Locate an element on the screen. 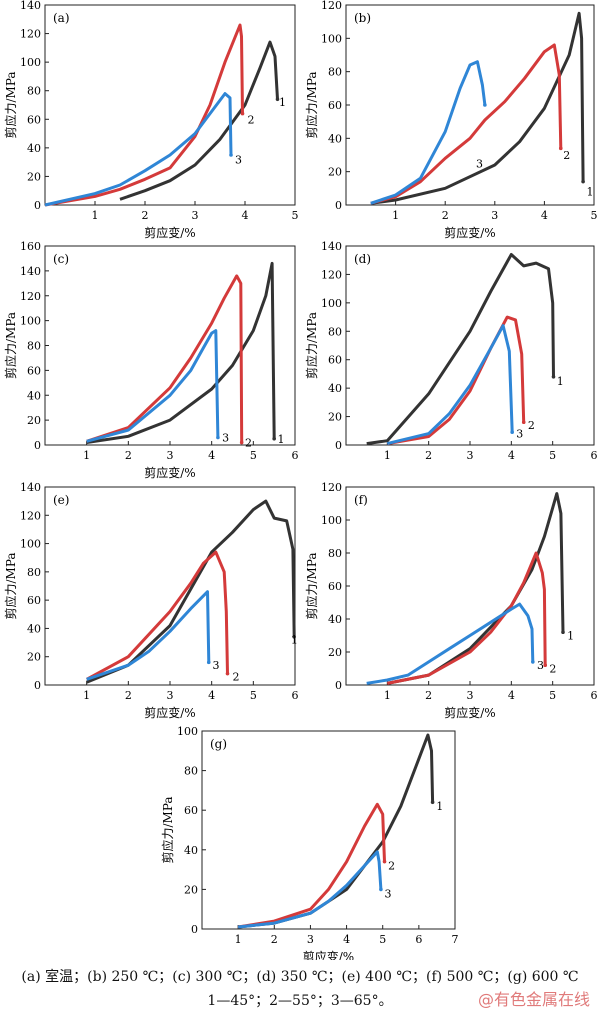 The height and width of the screenshot is (1016, 600). x-tick-label: 7 is located at coordinates (455, 939).